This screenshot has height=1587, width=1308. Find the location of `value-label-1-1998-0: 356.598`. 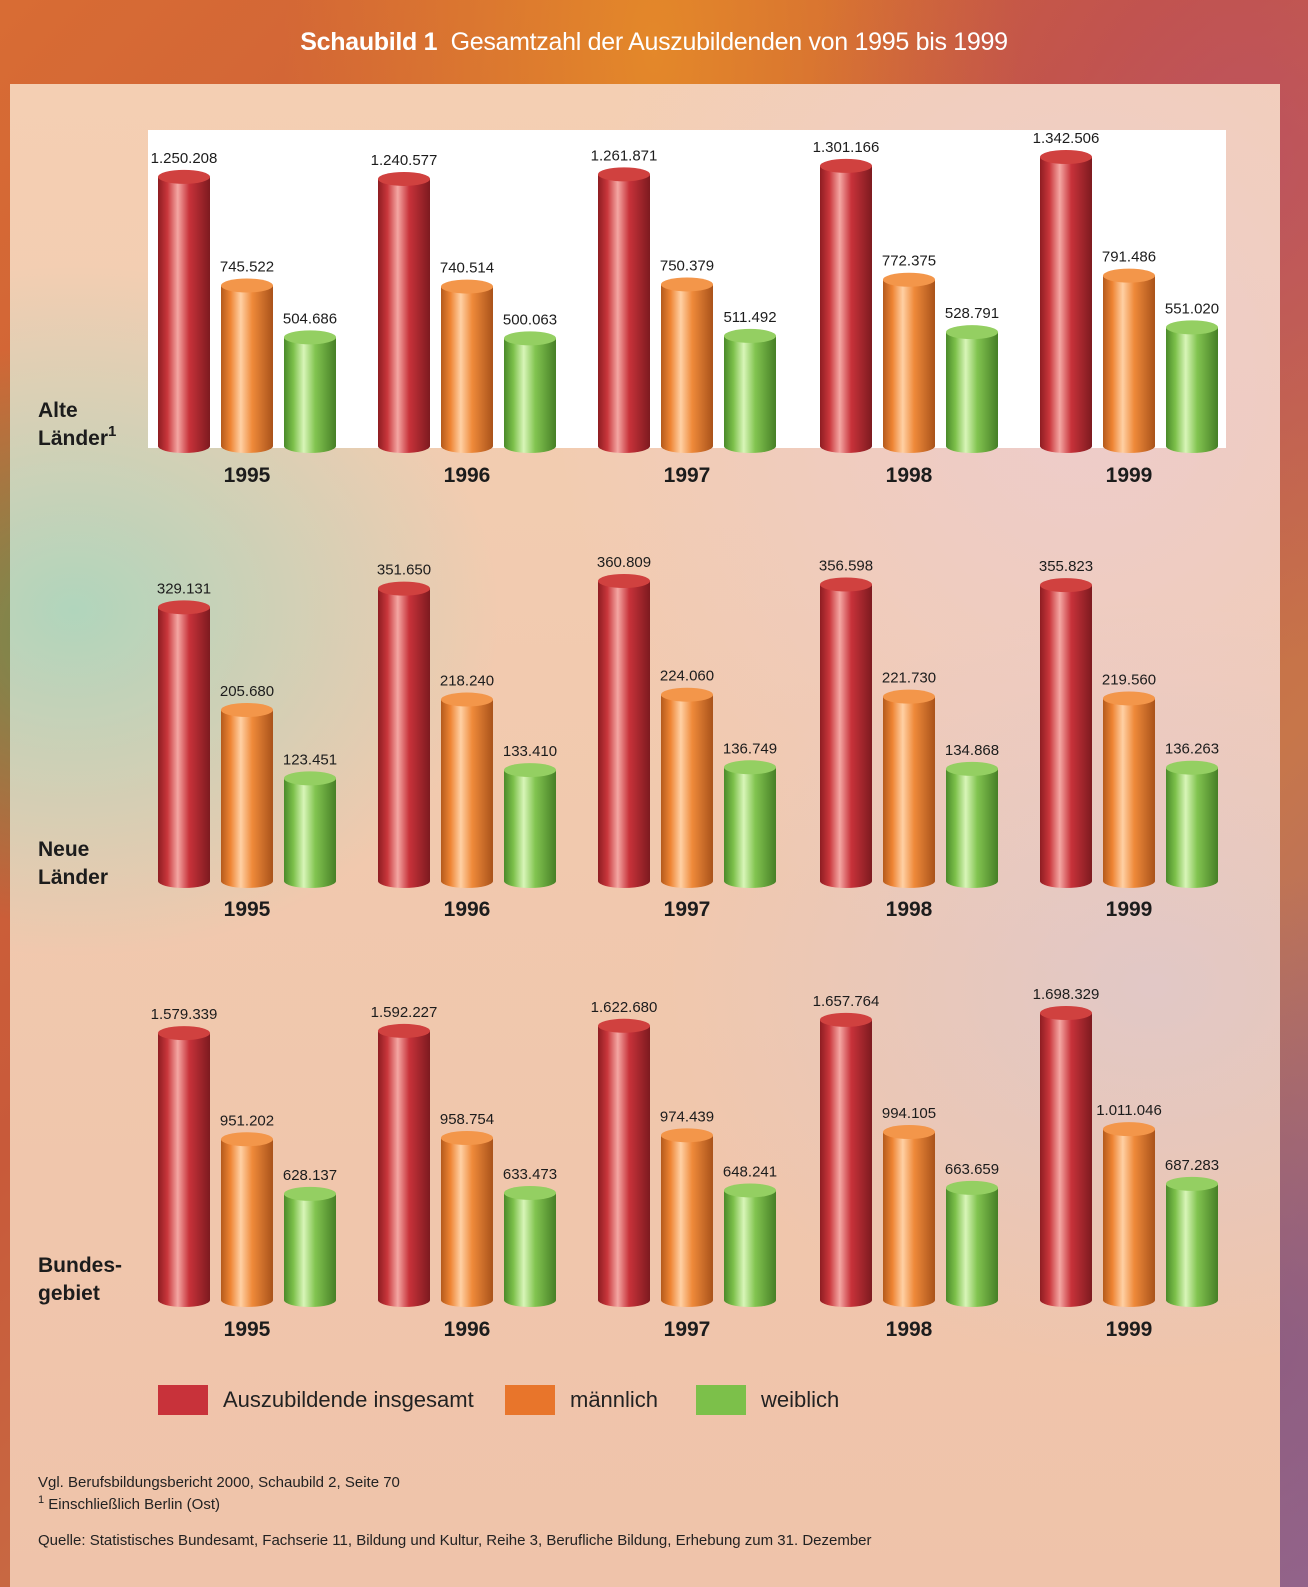

value-label-1-1998-0: 356.598 is located at coordinates (846, 566).